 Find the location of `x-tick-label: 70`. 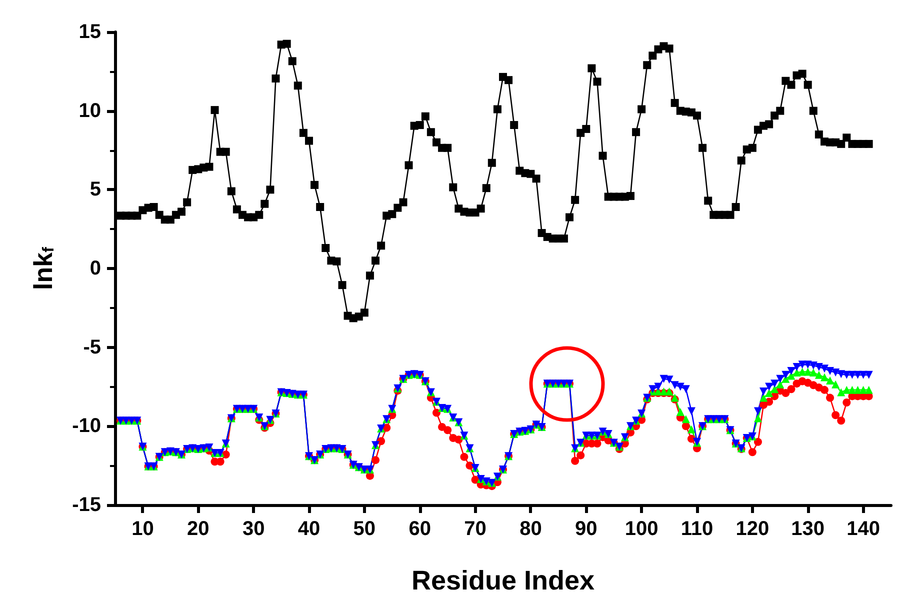

x-tick-label: 70 is located at coordinates (475, 529).